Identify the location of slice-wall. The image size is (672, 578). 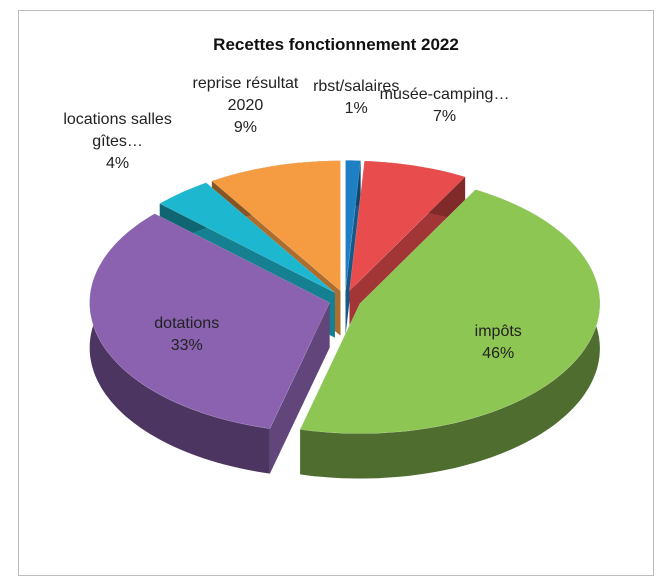
(299, 388).